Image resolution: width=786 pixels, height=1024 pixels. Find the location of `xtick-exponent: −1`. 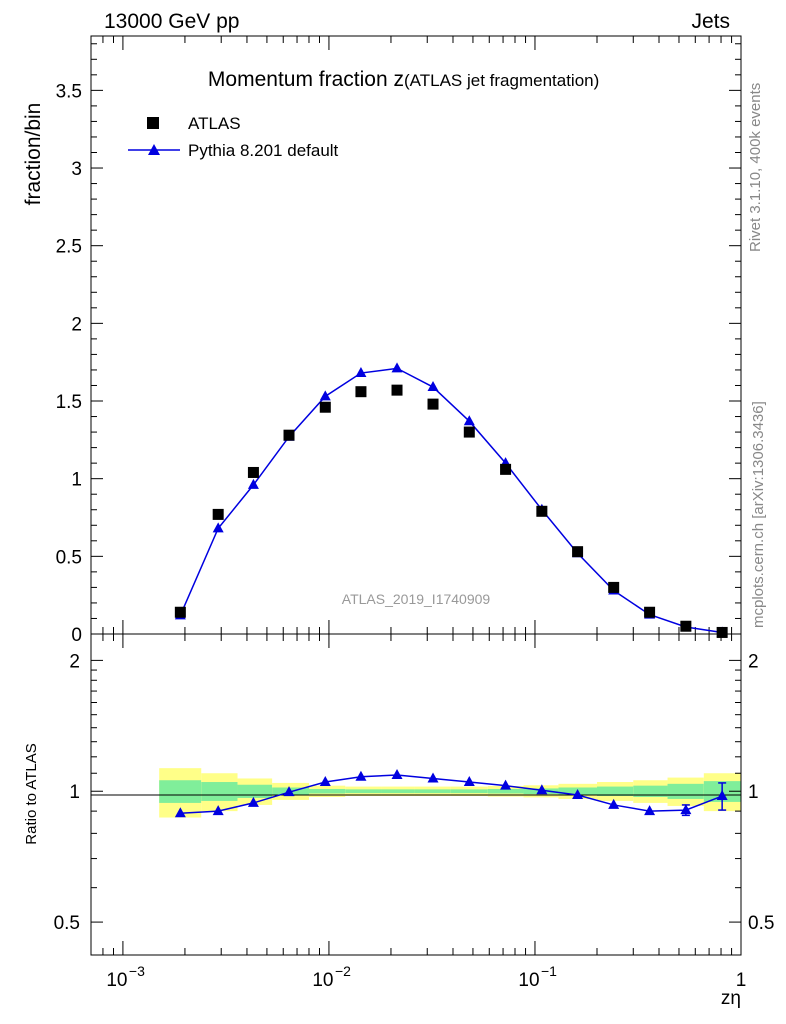

xtick-exponent: −1 is located at coordinates (549, 971).